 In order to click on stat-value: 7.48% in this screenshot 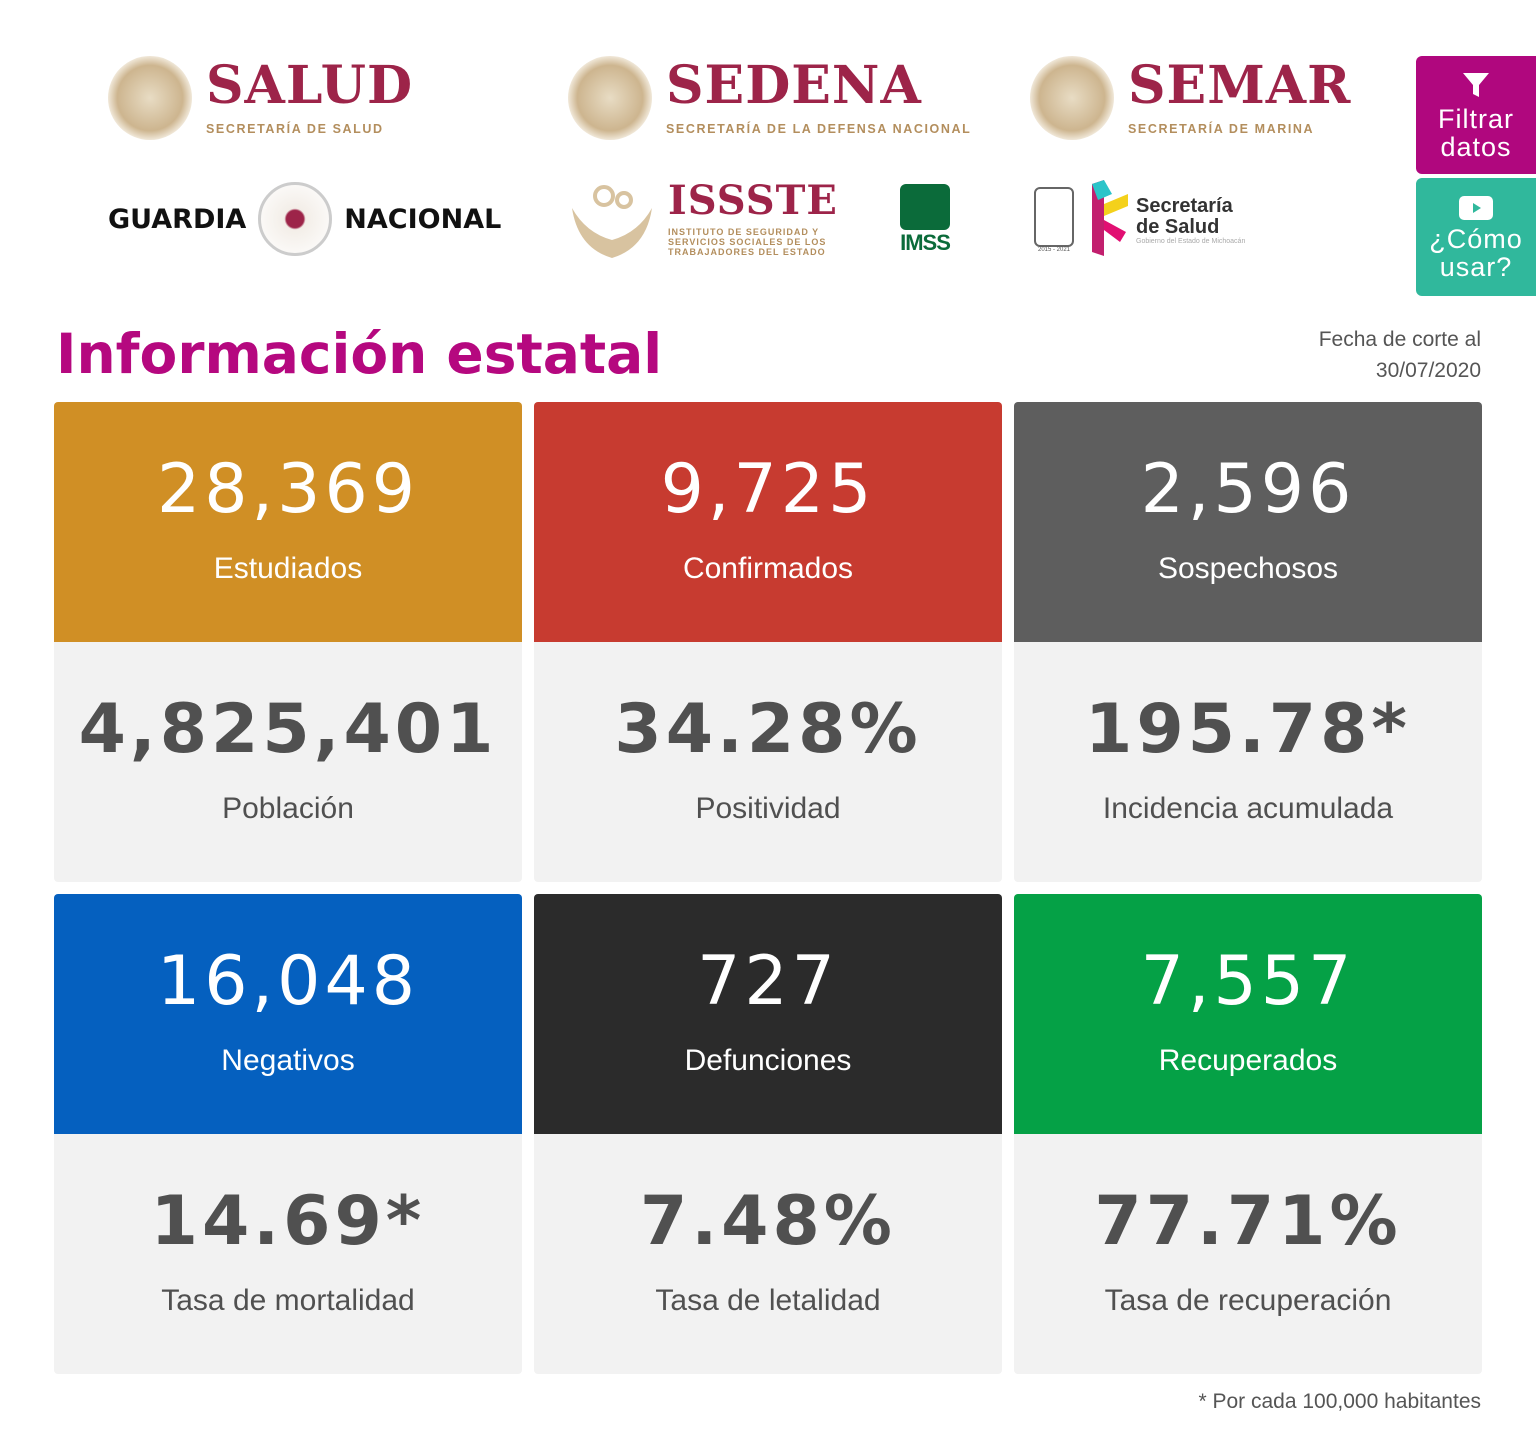, I will do `click(768, 1221)`.